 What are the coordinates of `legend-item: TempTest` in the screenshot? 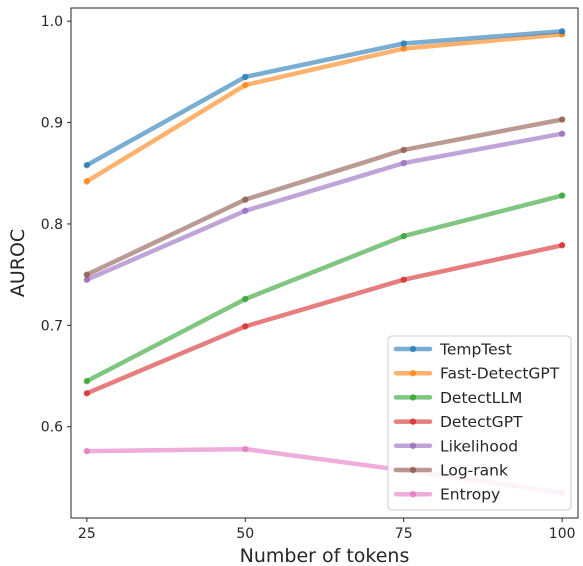 It's located at (452, 350).